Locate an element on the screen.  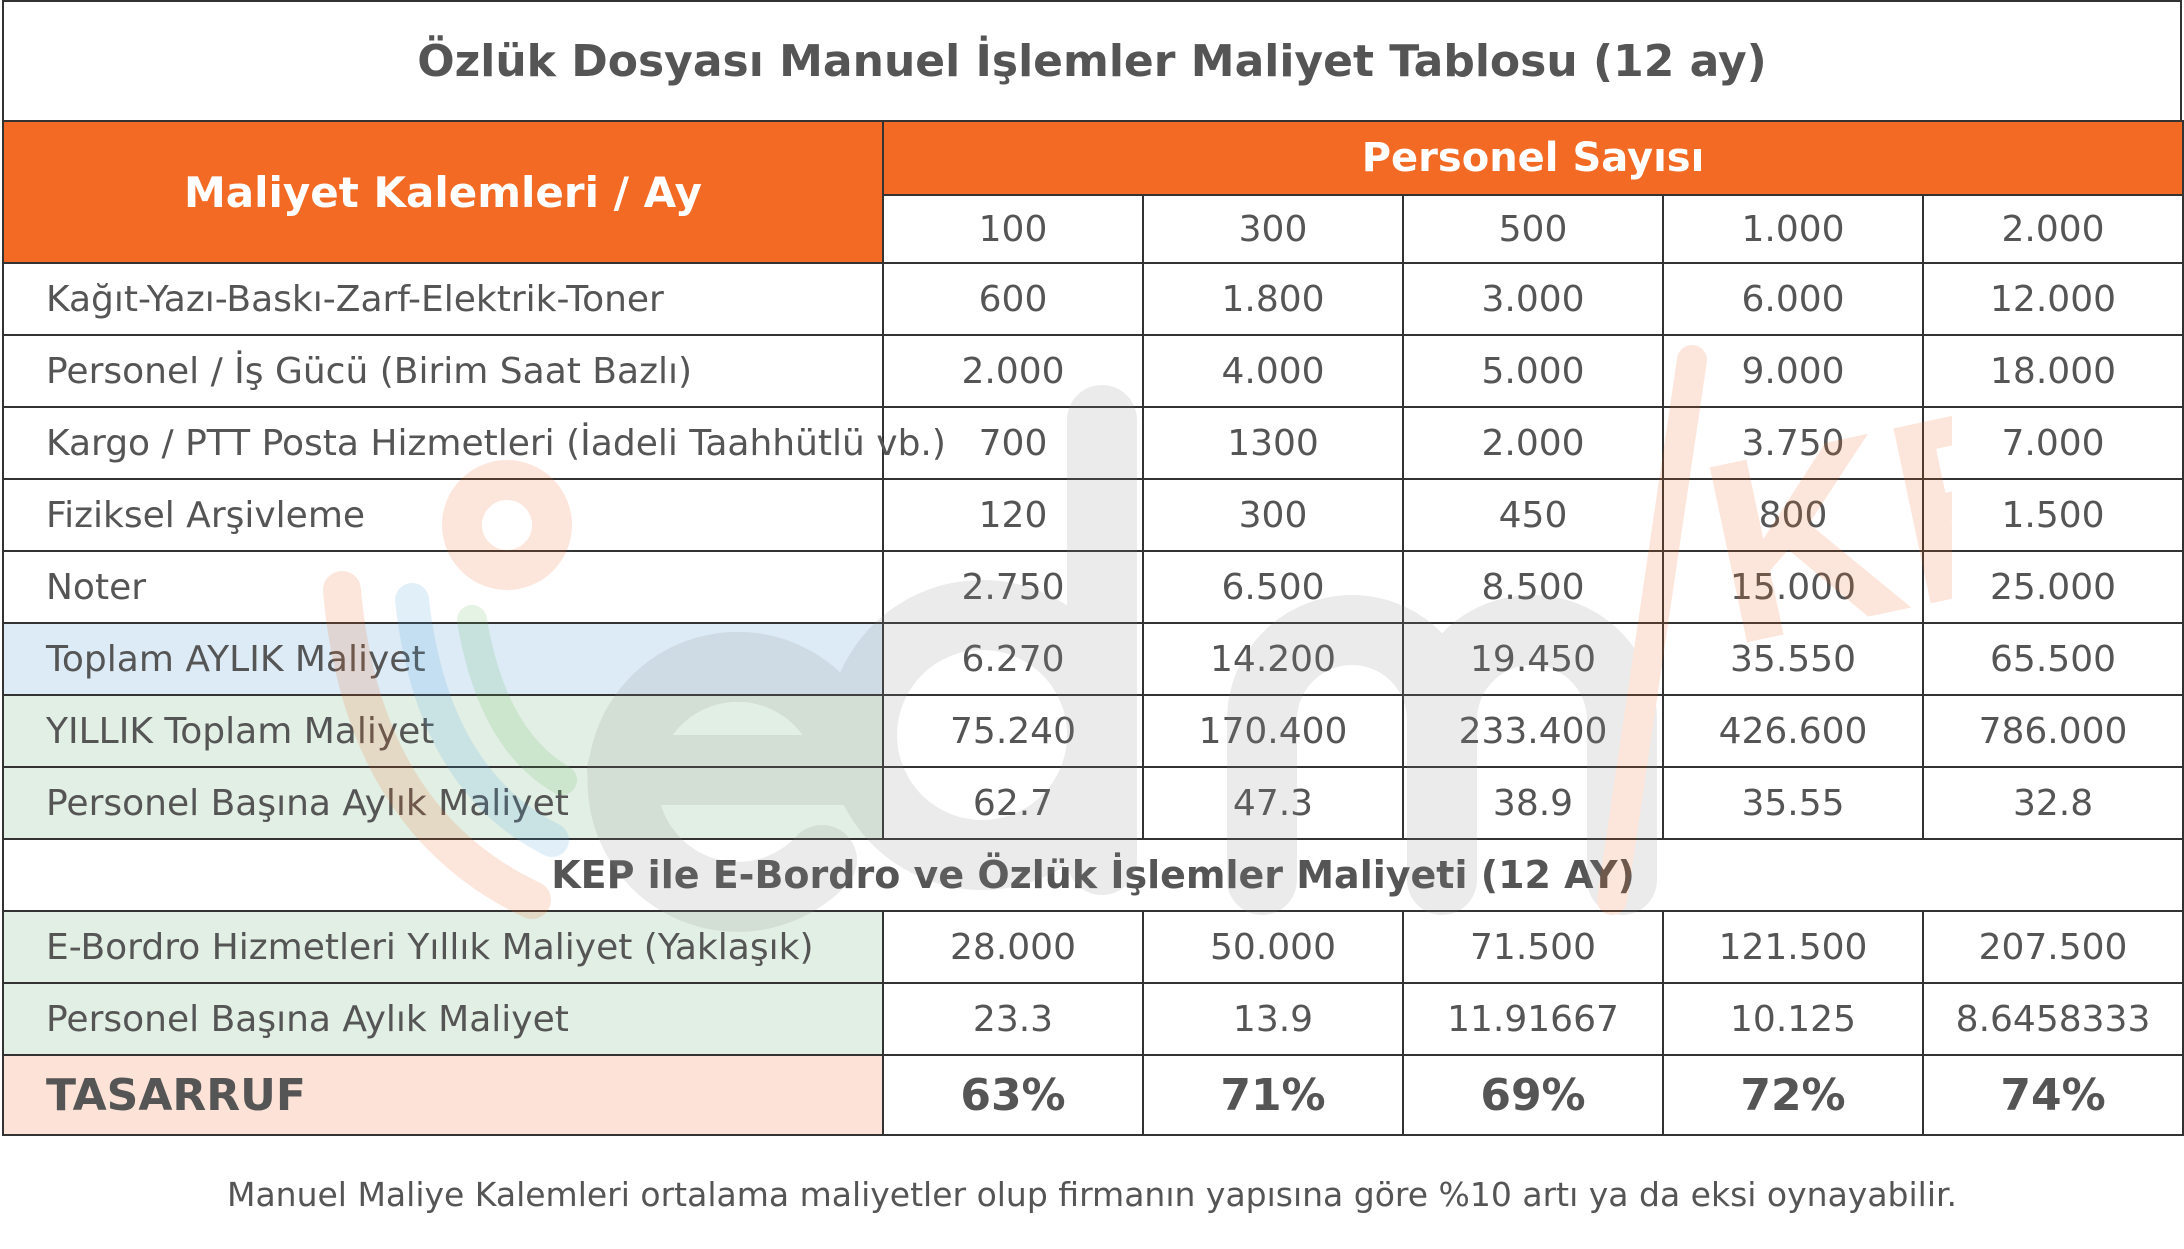
value-cell: 8.500 is located at coordinates (1533, 587).